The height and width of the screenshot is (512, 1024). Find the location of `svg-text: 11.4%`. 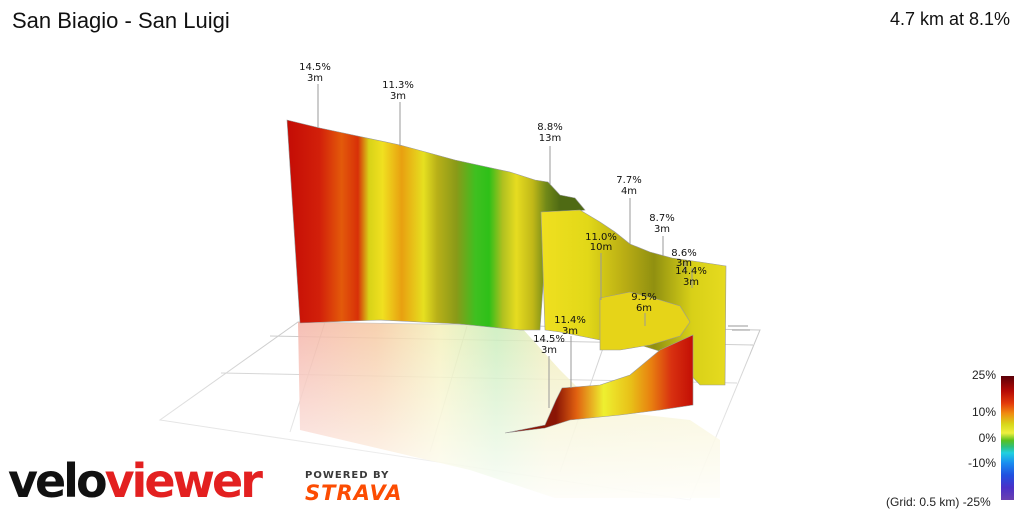

svg-text: 11.4% is located at coordinates (570, 320).